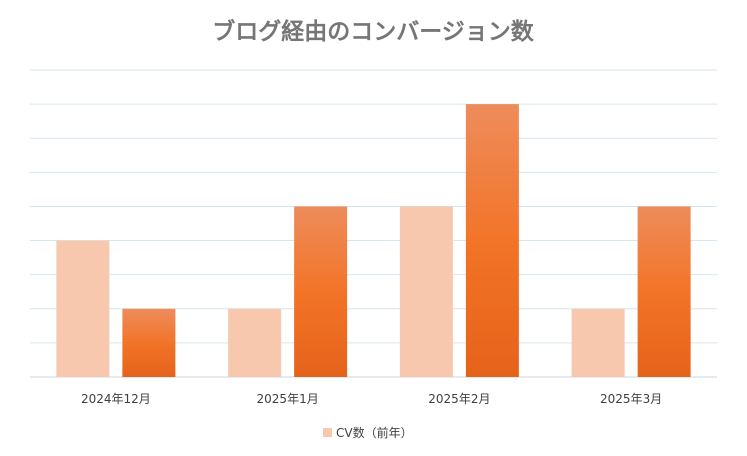 Image resolution: width=747 pixels, height=456 pixels. What do you see at coordinates (288, 399) in the screenshot?
I see `x-tick-label: 2025年1月` at bounding box center [288, 399].